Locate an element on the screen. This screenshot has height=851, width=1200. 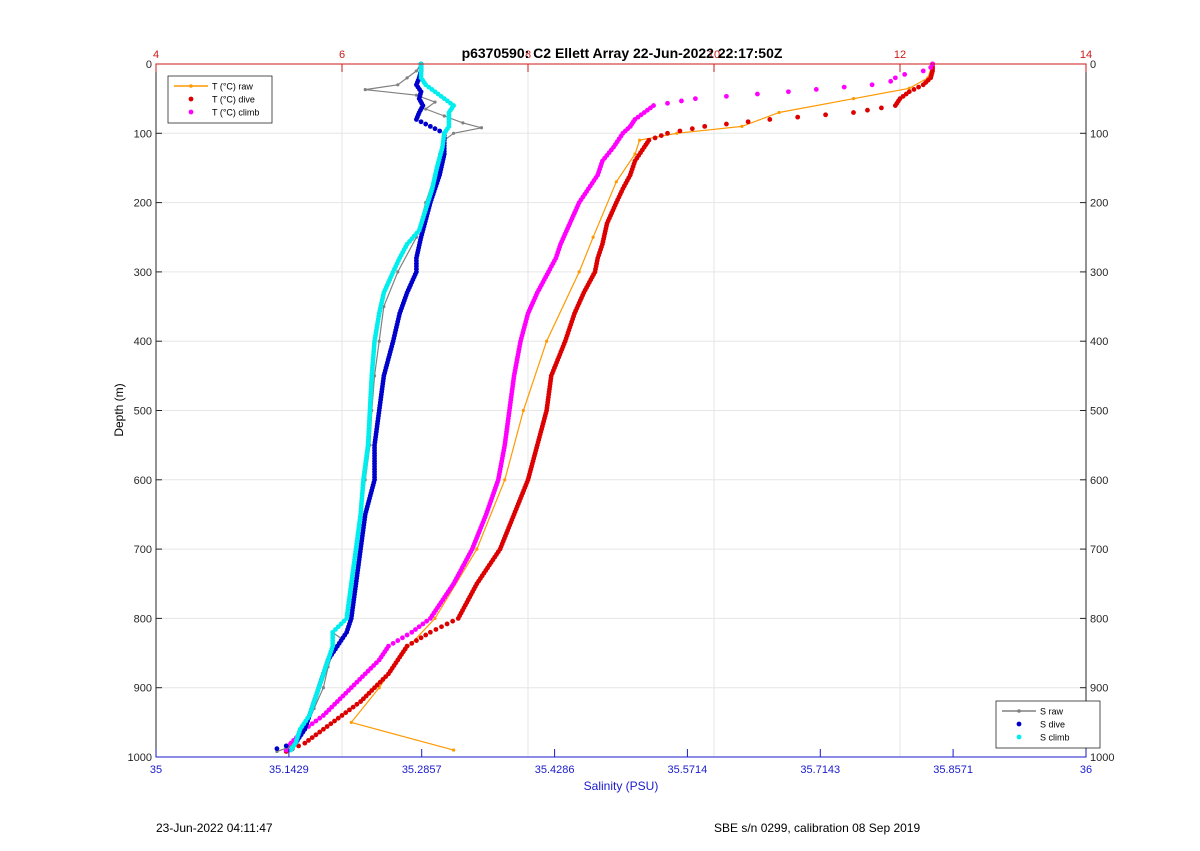
y-tick-label-left: 300 is located at coordinates (143, 273).